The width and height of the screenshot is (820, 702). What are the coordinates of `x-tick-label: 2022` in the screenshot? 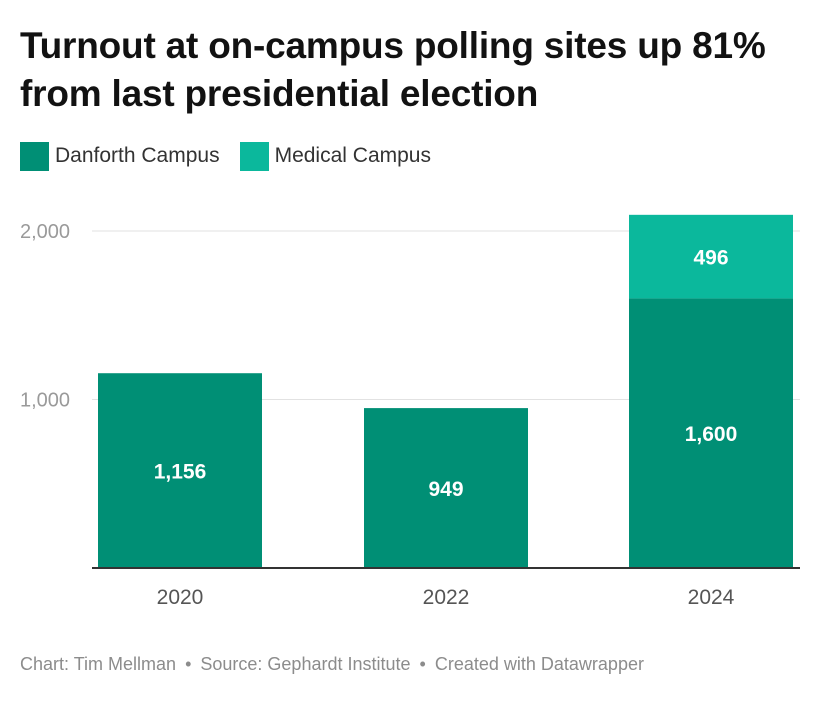 It's located at (446, 597).